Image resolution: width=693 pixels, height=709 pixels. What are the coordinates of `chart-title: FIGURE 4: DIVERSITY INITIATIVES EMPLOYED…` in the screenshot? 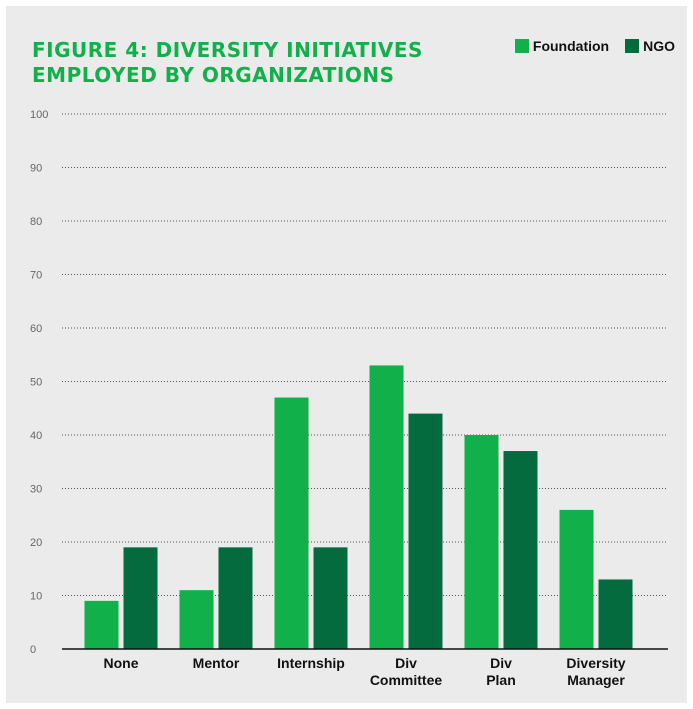 It's located at (227, 63).